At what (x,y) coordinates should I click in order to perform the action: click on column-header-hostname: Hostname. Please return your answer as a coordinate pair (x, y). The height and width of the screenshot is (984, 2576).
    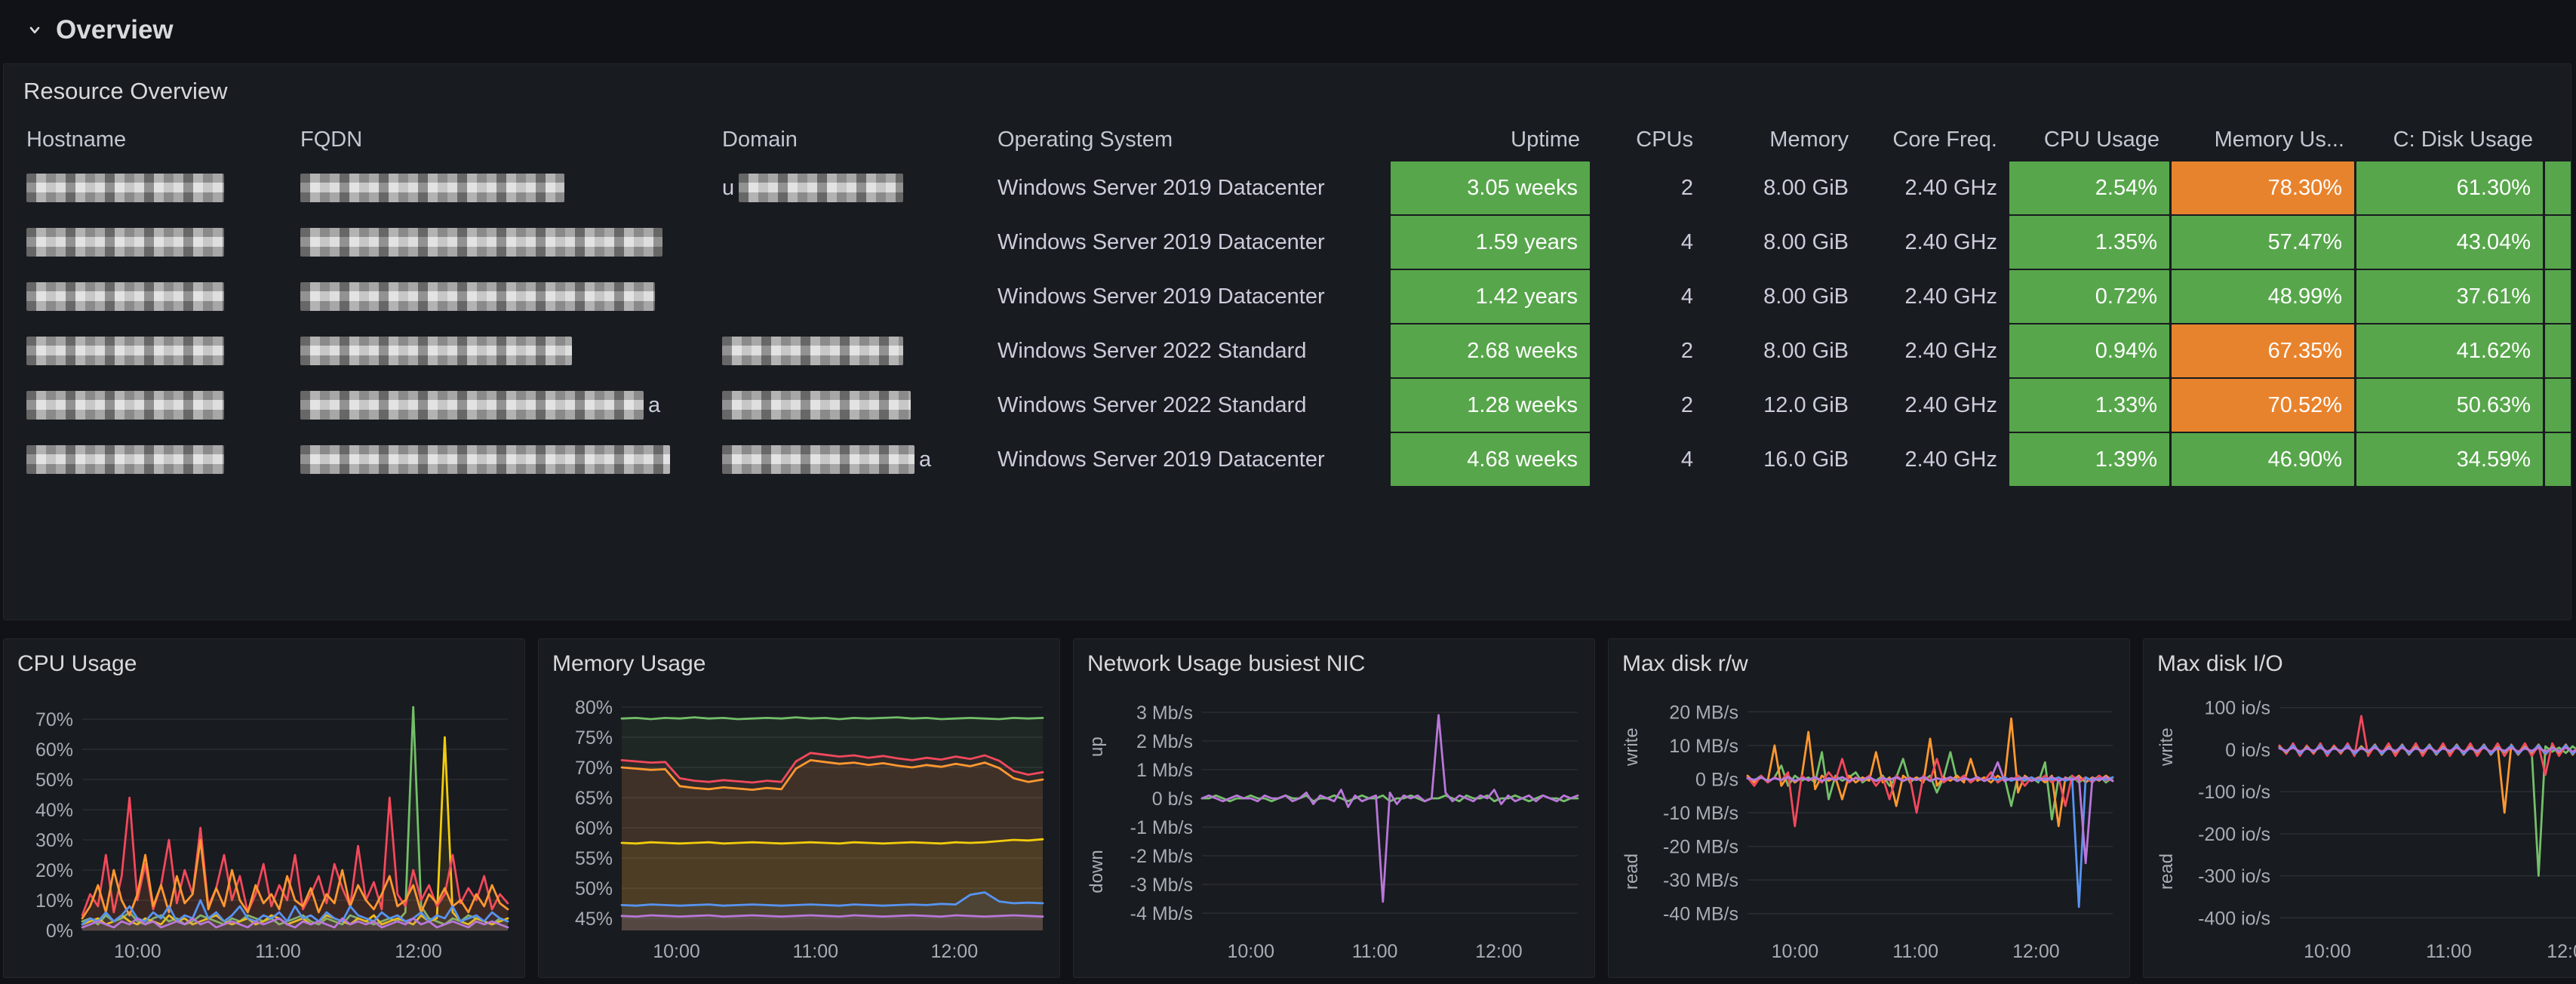
    Looking at the image, I should click on (76, 139).